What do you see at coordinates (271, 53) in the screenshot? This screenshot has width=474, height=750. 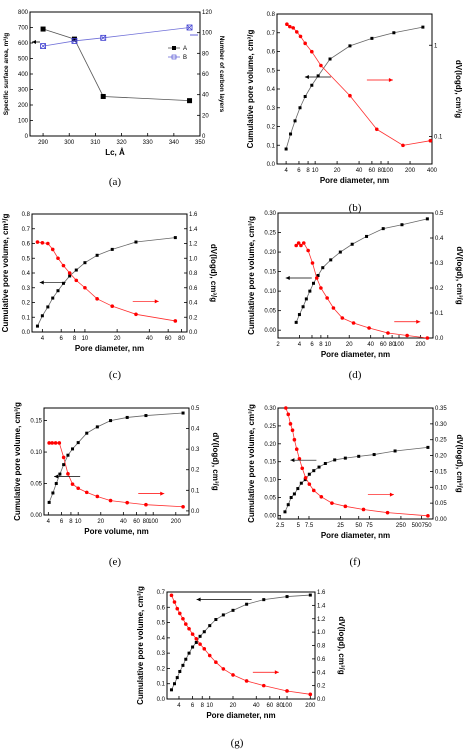 I see `y-tick-label: 0.6` at bounding box center [271, 53].